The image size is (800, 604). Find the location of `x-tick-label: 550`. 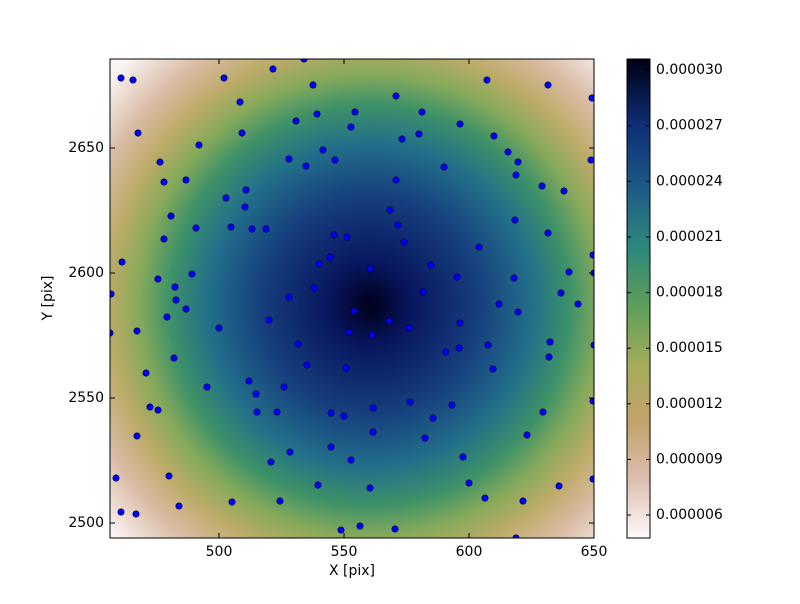

x-tick-label: 550 is located at coordinates (344, 552).